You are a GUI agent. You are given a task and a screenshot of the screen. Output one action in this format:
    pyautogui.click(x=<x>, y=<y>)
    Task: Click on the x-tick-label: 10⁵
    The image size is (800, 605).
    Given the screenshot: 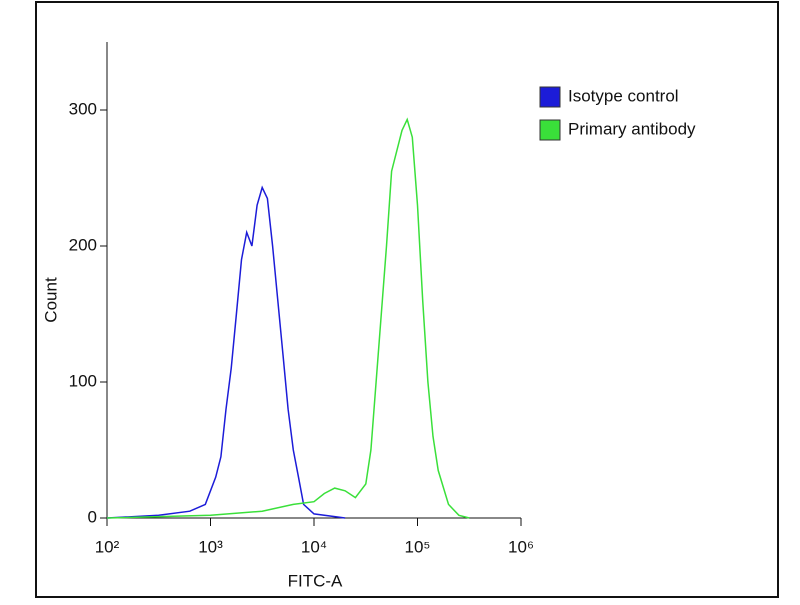 What is the action you would take?
    pyautogui.click(x=418, y=546)
    